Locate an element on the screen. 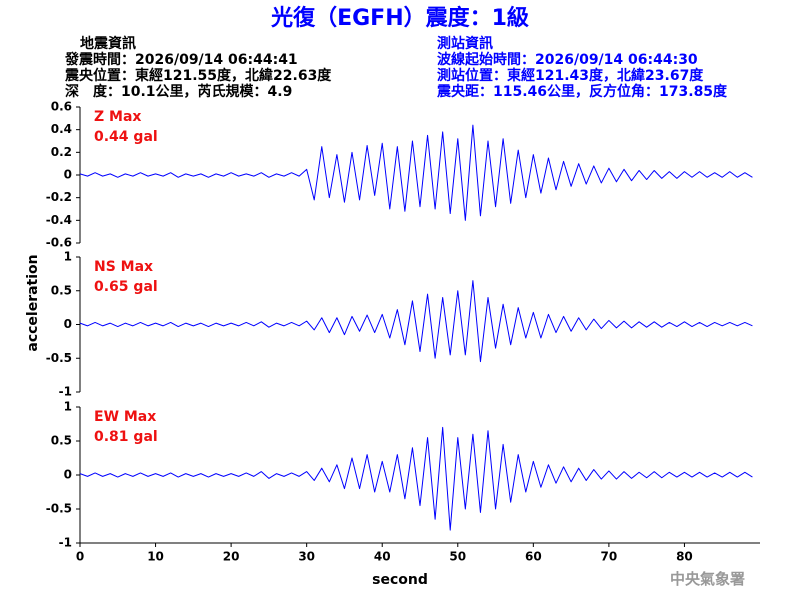 This screenshot has height=600, width=800. x-tick-label: 50 is located at coordinates (457, 557).